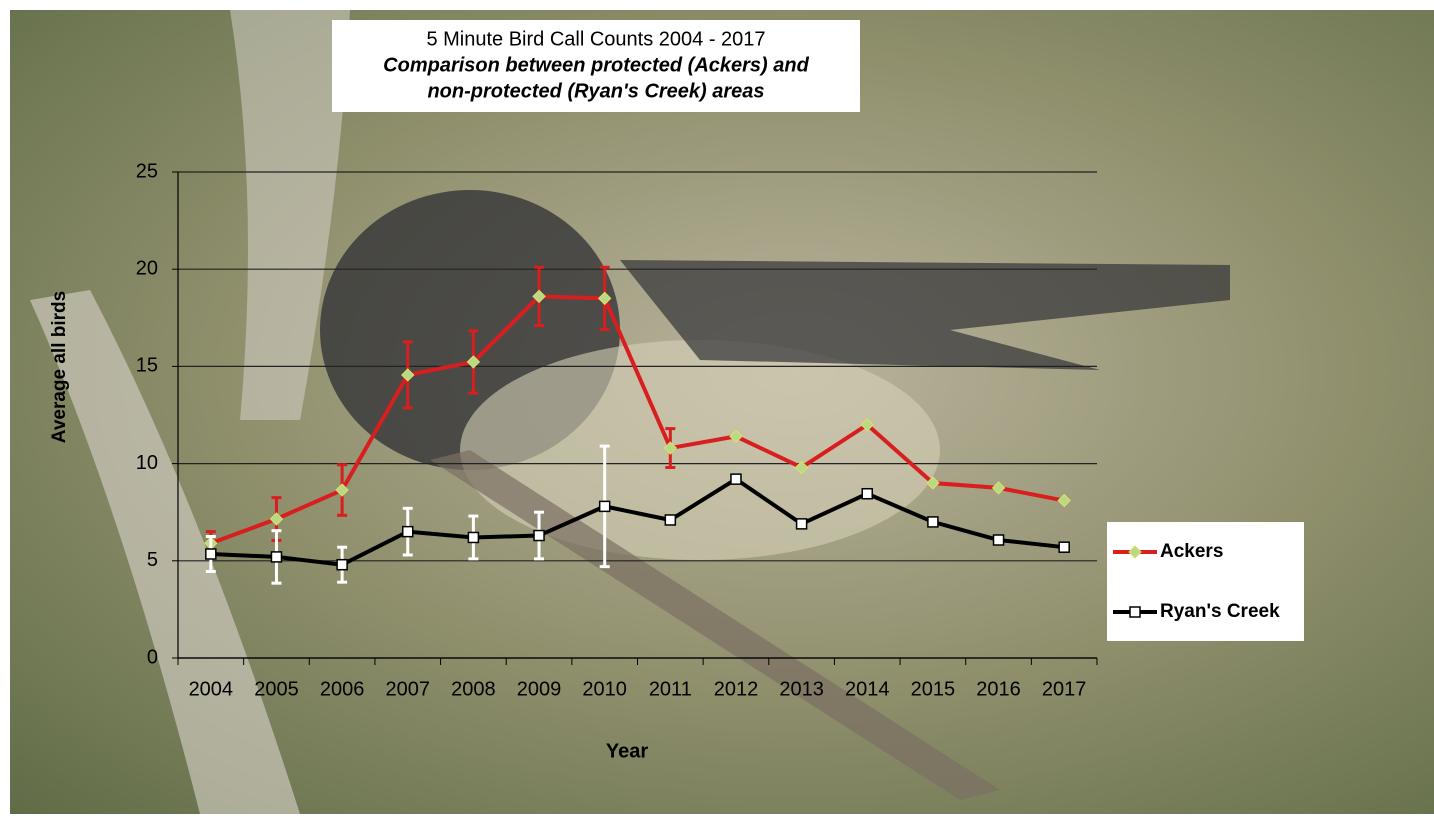  What do you see at coordinates (152, 657) in the screenshot?
I see `y-tick-label: 0` at bounding box center [152, 657].